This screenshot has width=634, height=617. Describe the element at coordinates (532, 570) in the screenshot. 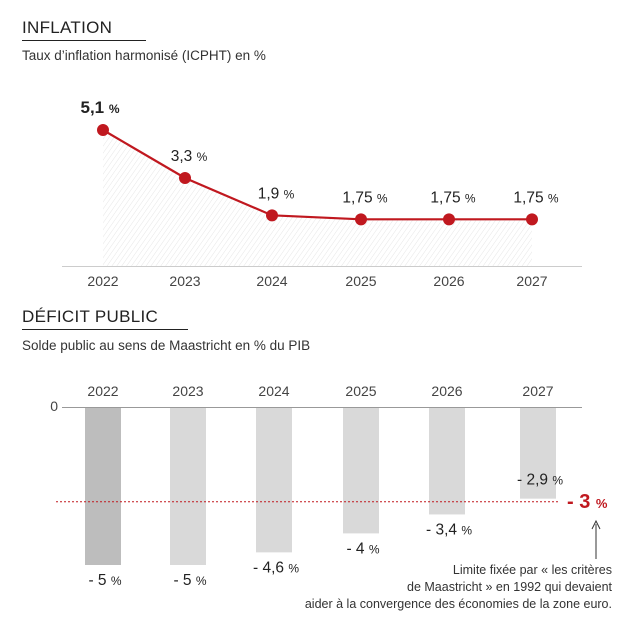

I see `note-line-1: Limite fixée par « les critères` at that location.